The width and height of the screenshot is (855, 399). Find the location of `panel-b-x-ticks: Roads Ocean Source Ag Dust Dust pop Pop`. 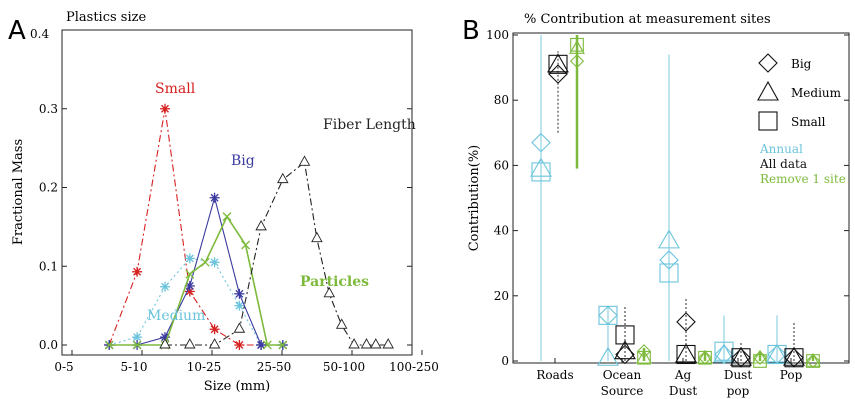

panel-b-x-ticks: Roads Ocean Source Ag Dust Dust pop Pop is located at coordinates (669, 378).